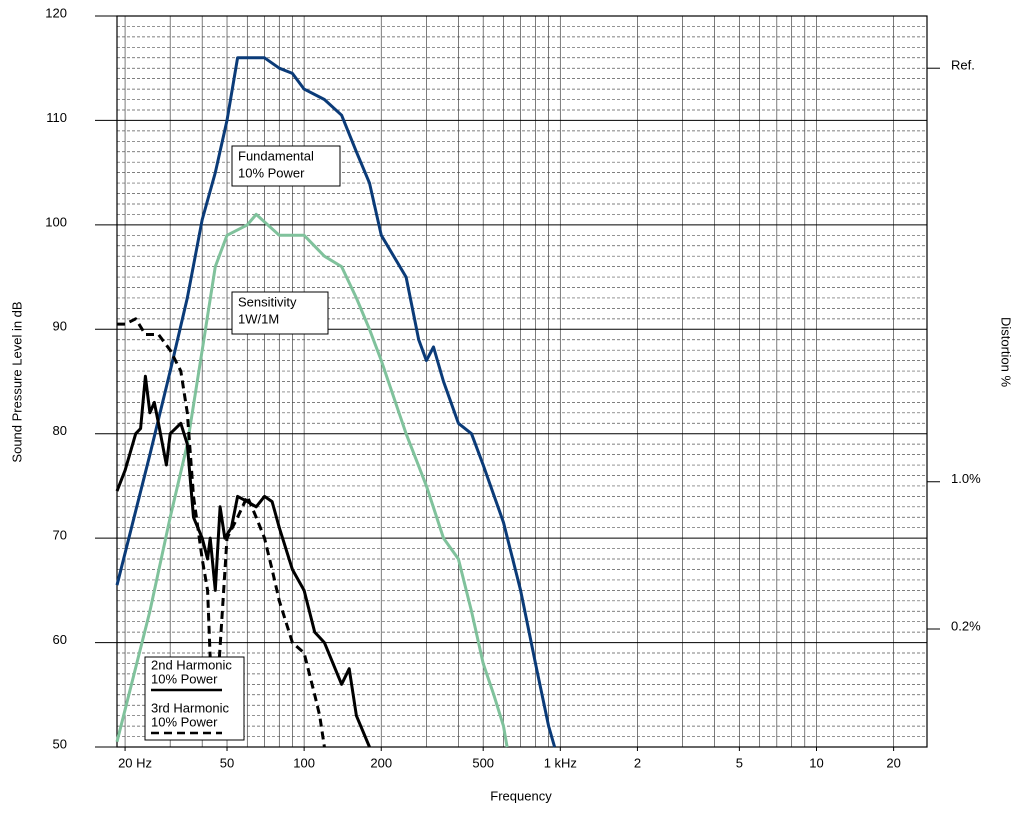 This screenshot has width=1021, height=814. I want to click on y-tick-label: 100, so click(56, 221).